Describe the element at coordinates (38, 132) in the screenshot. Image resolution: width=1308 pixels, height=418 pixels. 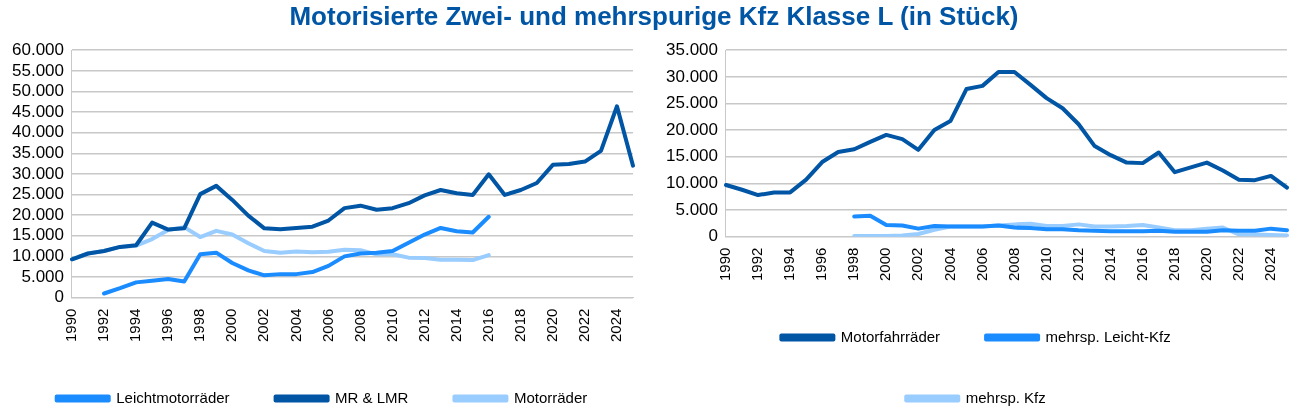
I see `y-tick-label: 40.000` at that location.